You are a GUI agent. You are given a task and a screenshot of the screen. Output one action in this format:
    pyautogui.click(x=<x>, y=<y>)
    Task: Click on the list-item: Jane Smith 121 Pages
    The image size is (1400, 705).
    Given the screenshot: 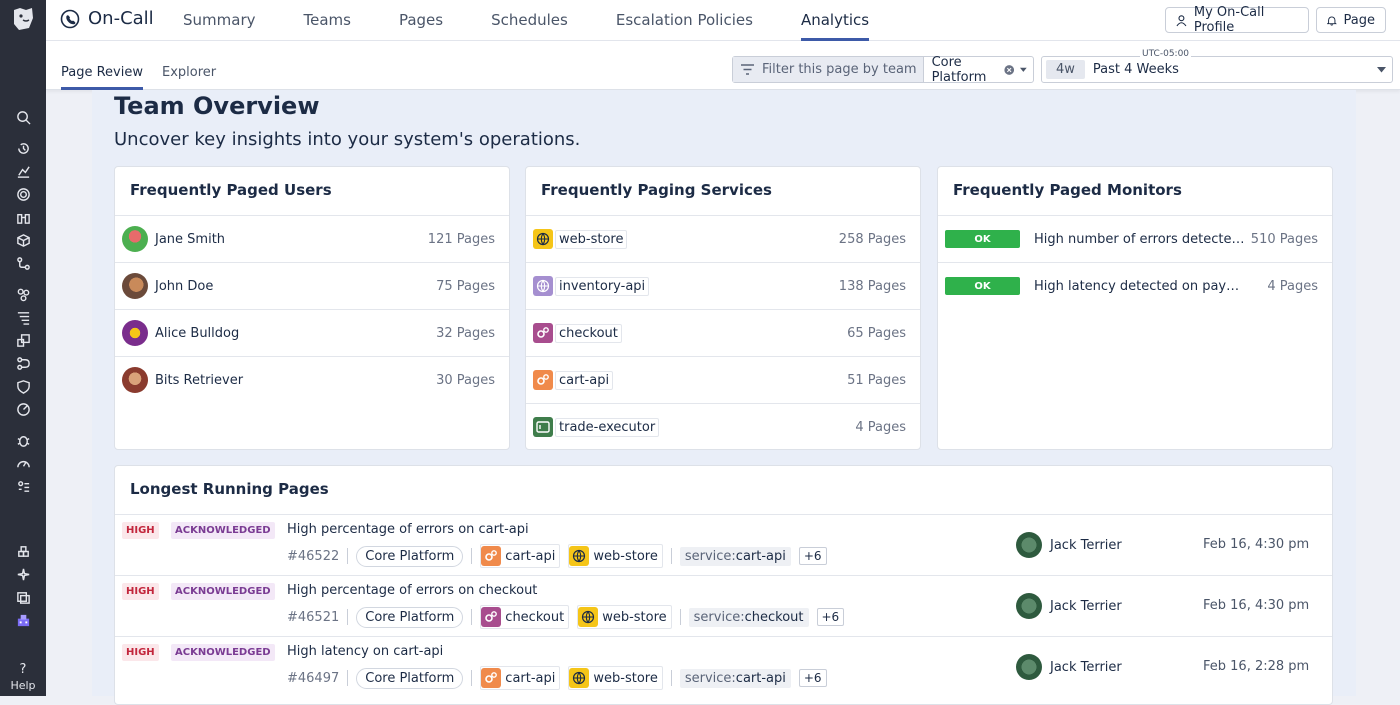 What is the action you would take?
    pyautogui.click(x=312, y=238)
    